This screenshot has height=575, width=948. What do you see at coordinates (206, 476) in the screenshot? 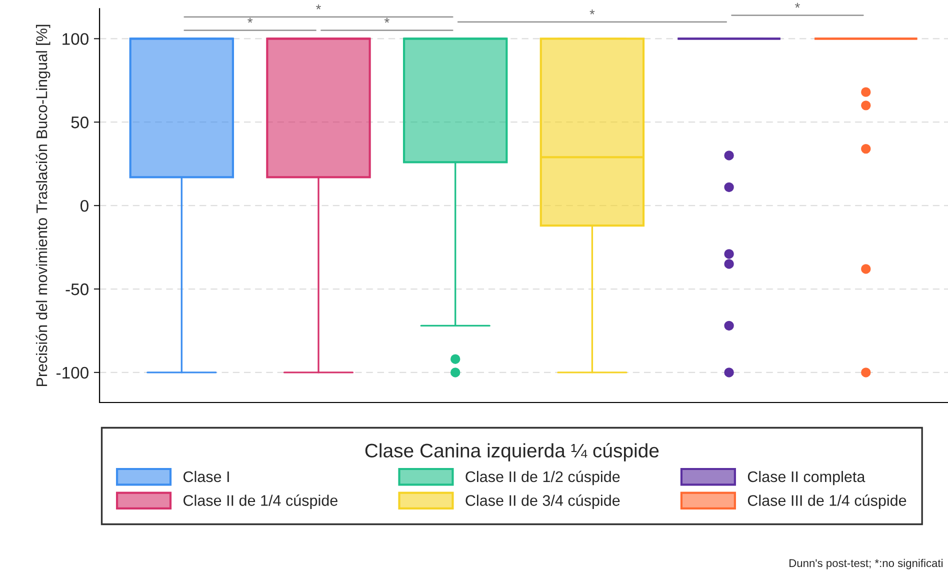
I see `legend-label: Clase I` at bounding box center [206, 476].